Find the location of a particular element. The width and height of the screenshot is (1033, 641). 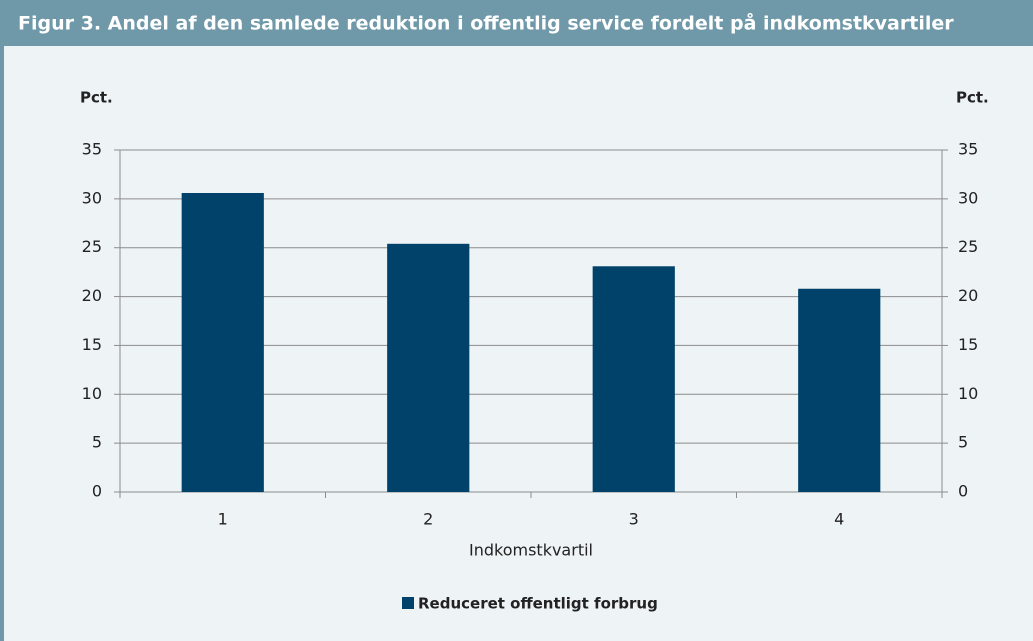

y-tick-label: 30 is located at coordinates (92, 197).